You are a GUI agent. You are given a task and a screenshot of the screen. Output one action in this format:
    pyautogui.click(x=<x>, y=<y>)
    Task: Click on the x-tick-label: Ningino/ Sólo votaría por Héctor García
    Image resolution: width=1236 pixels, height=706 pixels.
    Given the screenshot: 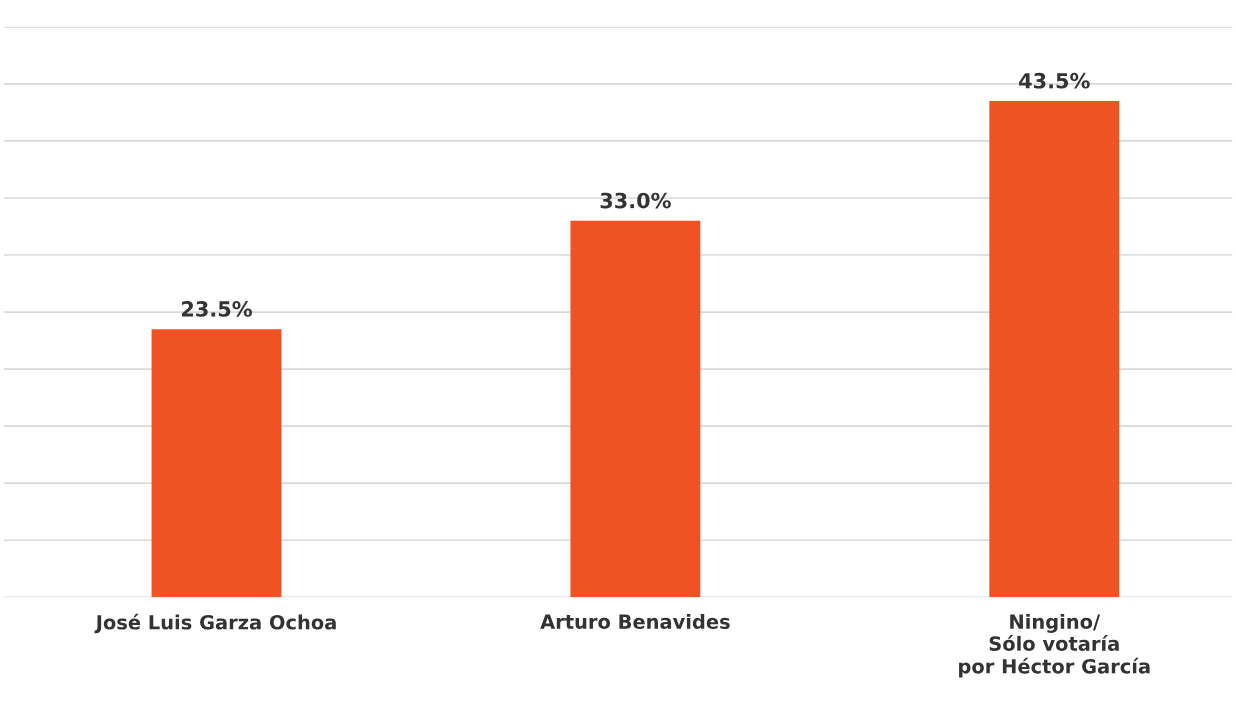 What is the action you would take?
    pyautogui.click(x=1054, y=645)
    